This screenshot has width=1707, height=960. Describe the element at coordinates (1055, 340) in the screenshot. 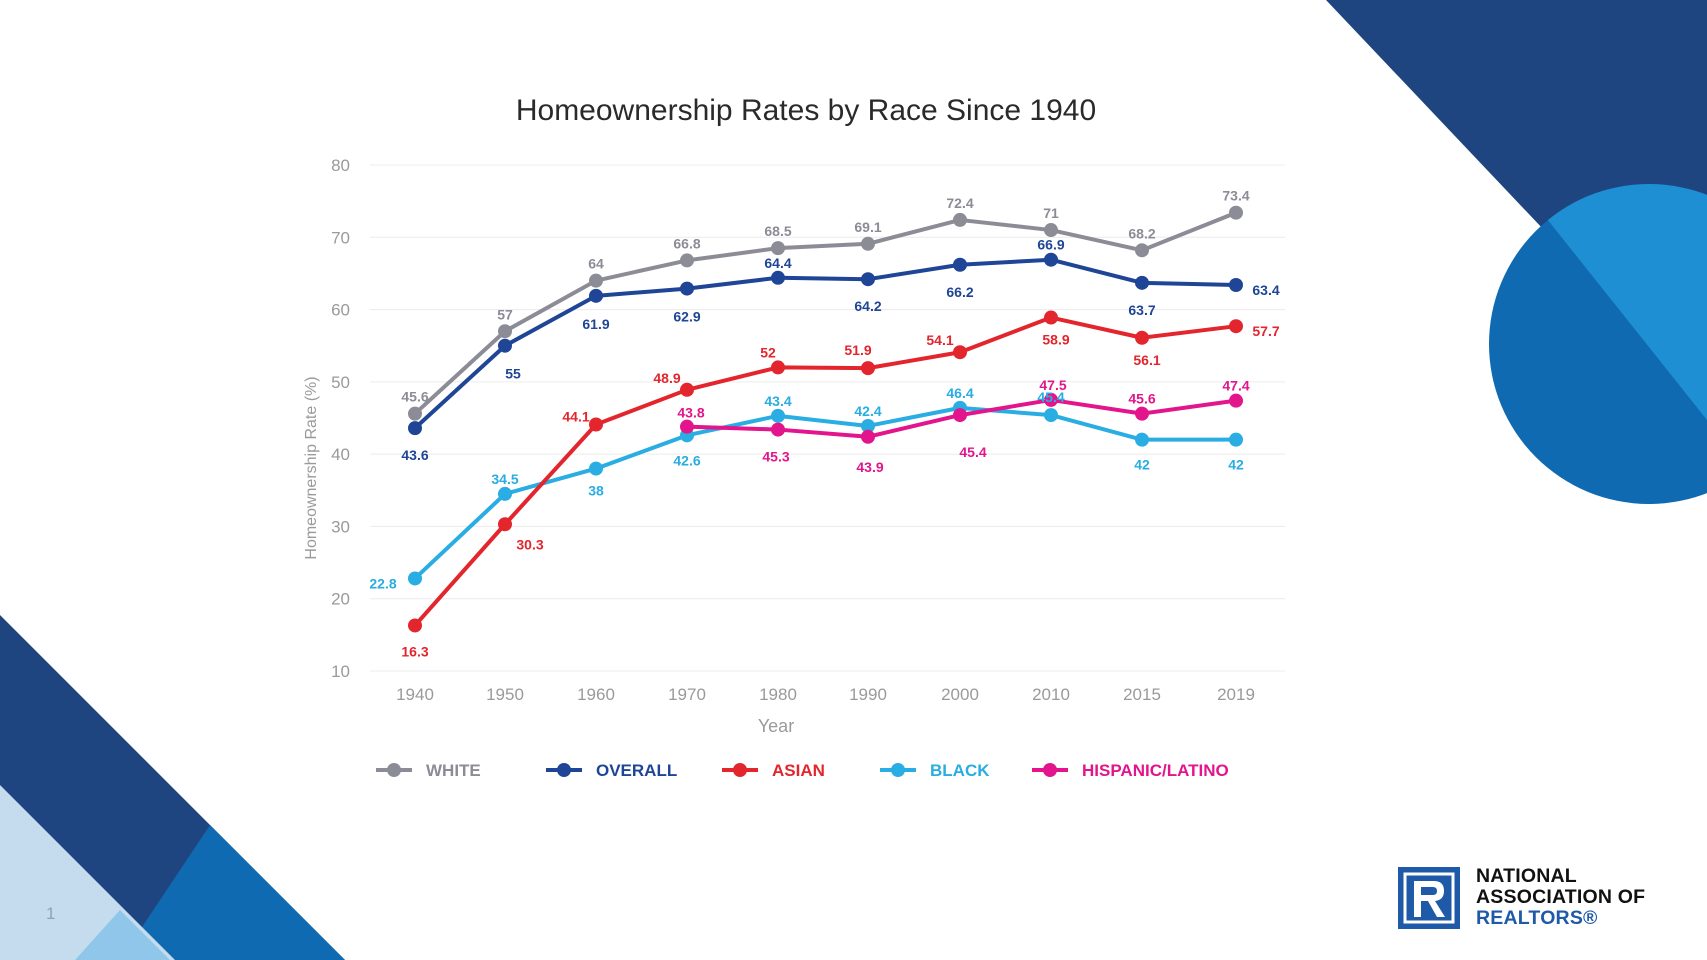

I see `data-label: 58.9` at that location.